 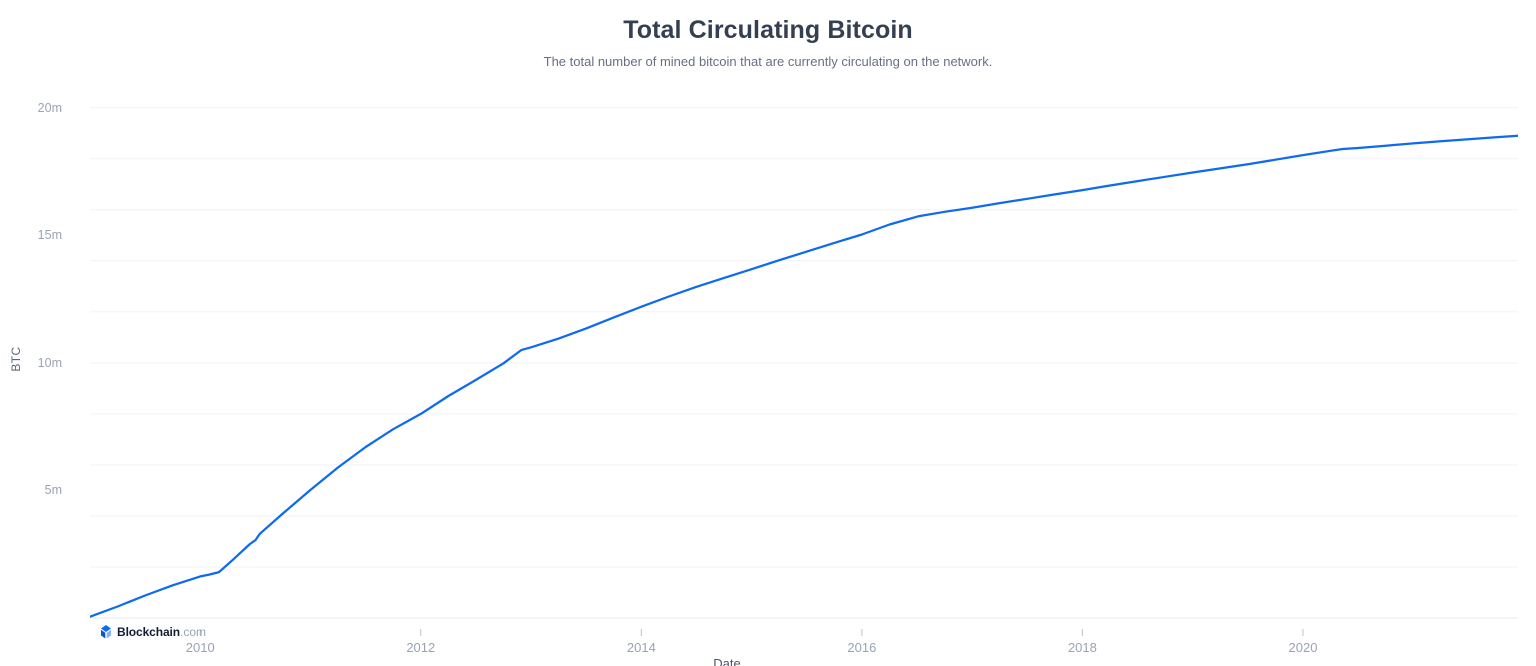 What do you see at coordinates (31, 333) in the screenshot?
I see `y-axis-labels: 5m 10m 15m 20m` at bounding box center [31, 333].